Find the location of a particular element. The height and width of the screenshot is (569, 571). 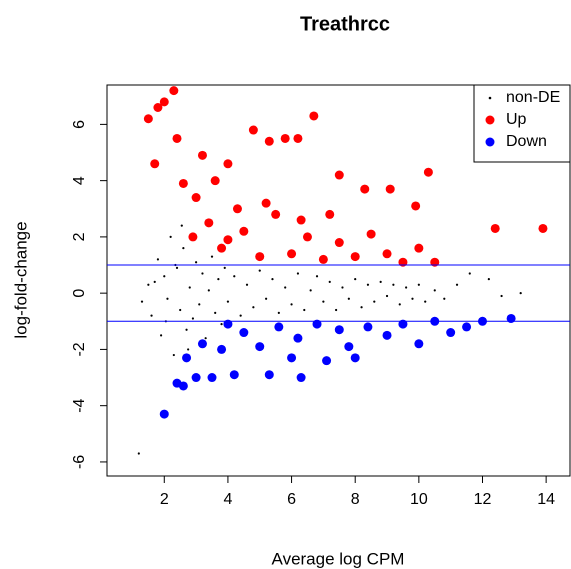

x-tick-label: 10 is located at coordinates (419, 499).